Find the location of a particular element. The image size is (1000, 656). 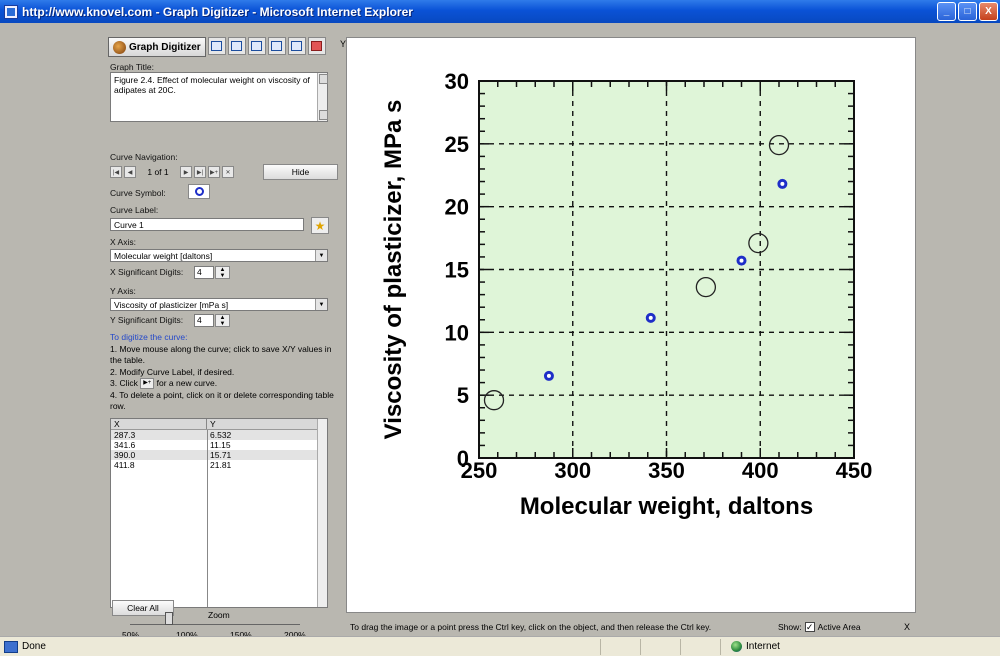

next-curve-icon: ▶ is located at coordinates (186, 172).